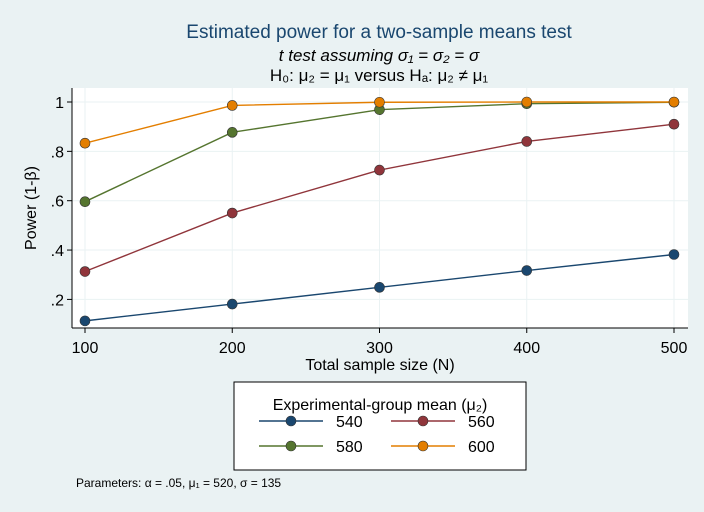  What do you see at coordinates (31, 208) in the screenshot?
I see `y-axis-label: Power (1-β)` at bounding box center [31, 208].